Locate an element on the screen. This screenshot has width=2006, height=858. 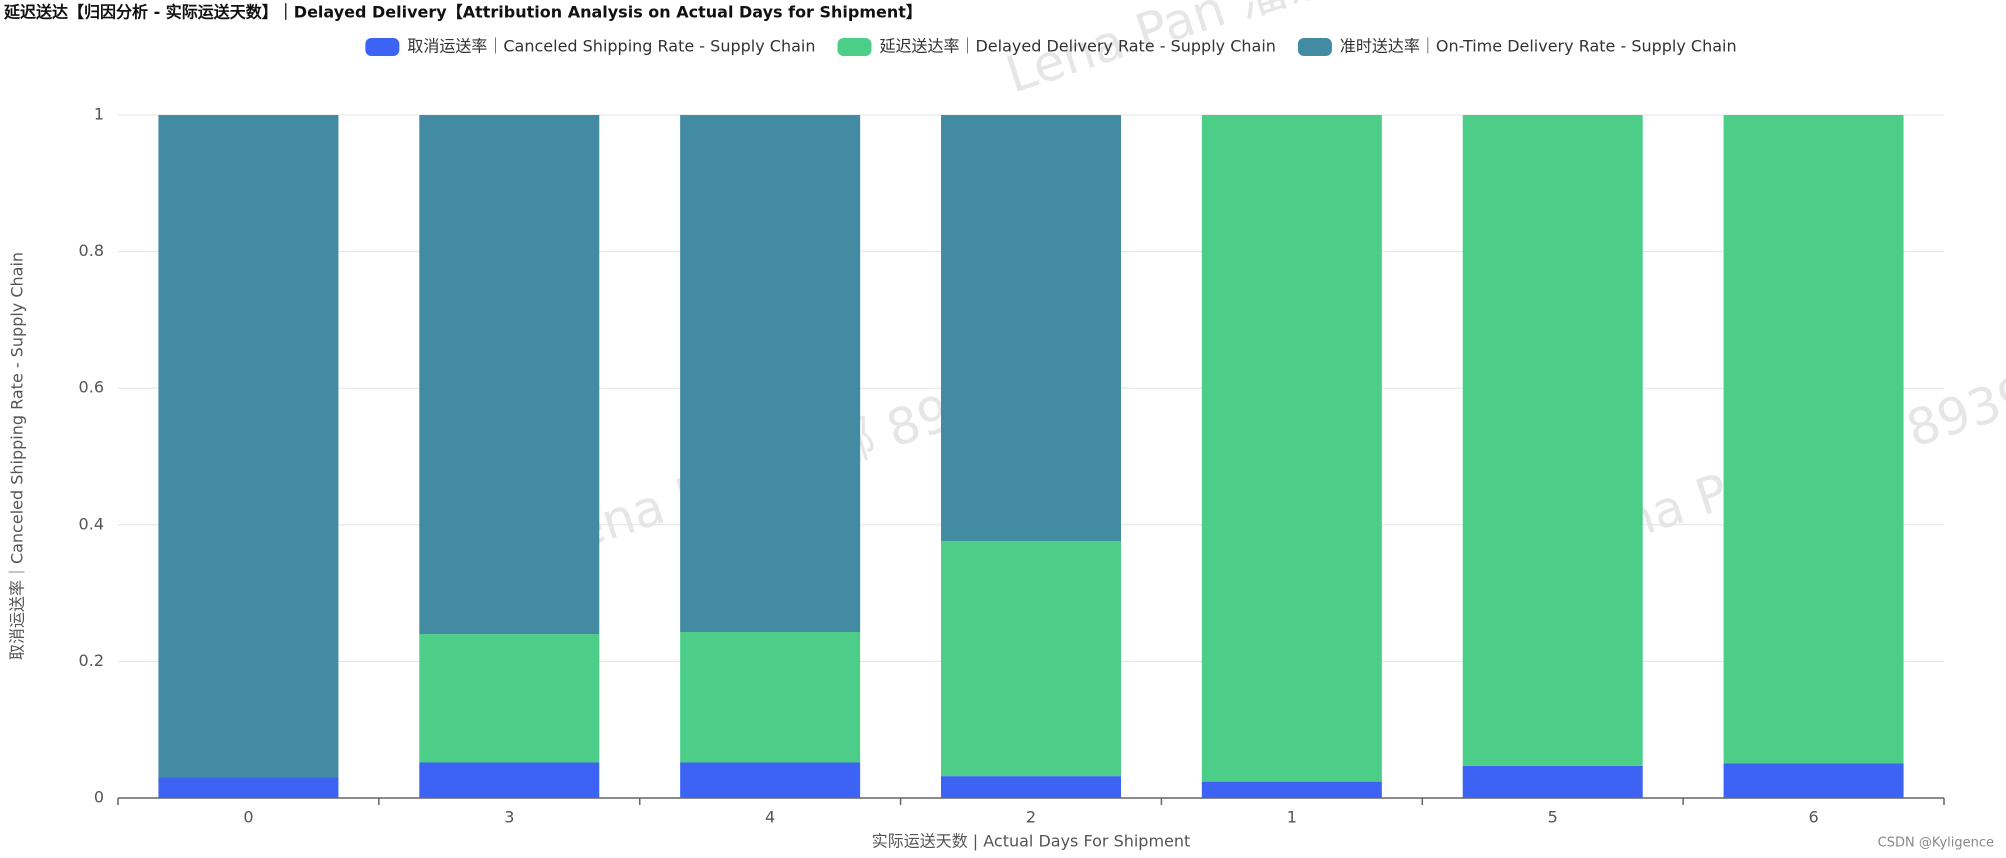
y-tick-label: 1 is located at coordinates (99, 114).